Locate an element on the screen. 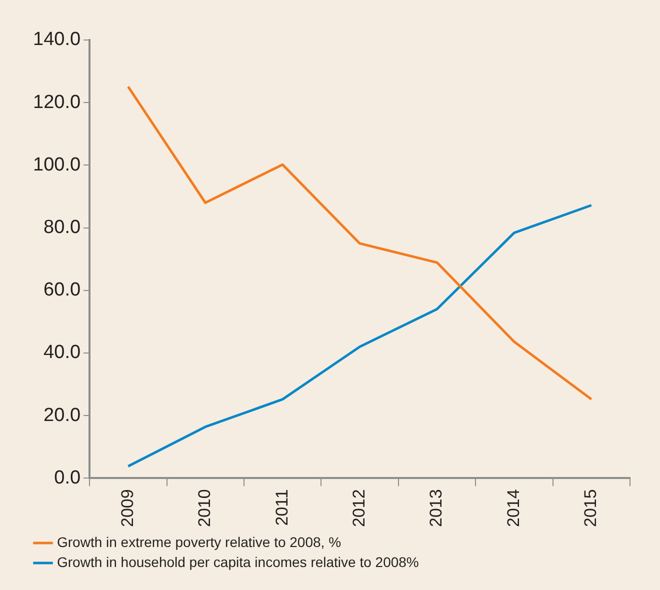  x-tick-label: 2015 is located at coordinates (590, 508).